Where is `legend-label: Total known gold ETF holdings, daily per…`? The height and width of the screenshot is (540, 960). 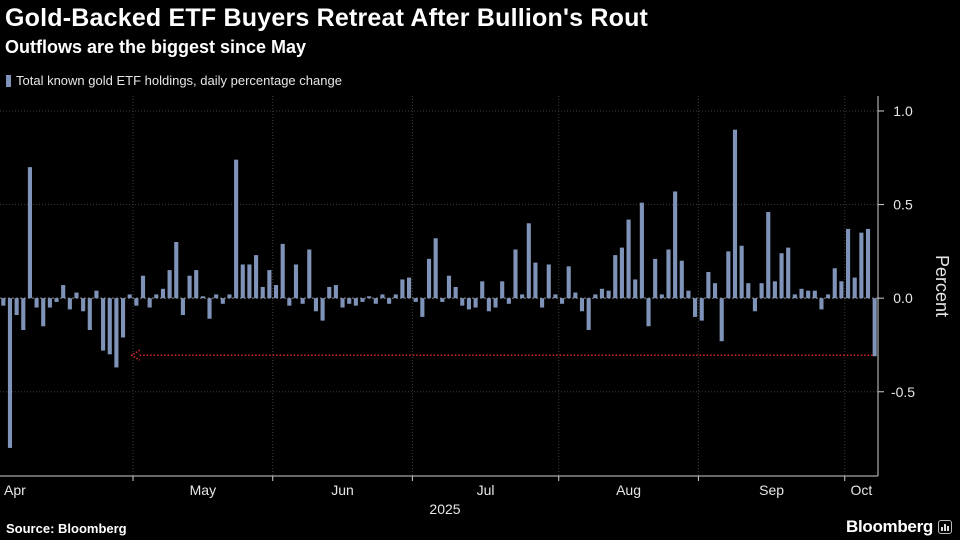 legend-label: Total known gold ETF holdings, daily per… is located at coordinates (179, 80).